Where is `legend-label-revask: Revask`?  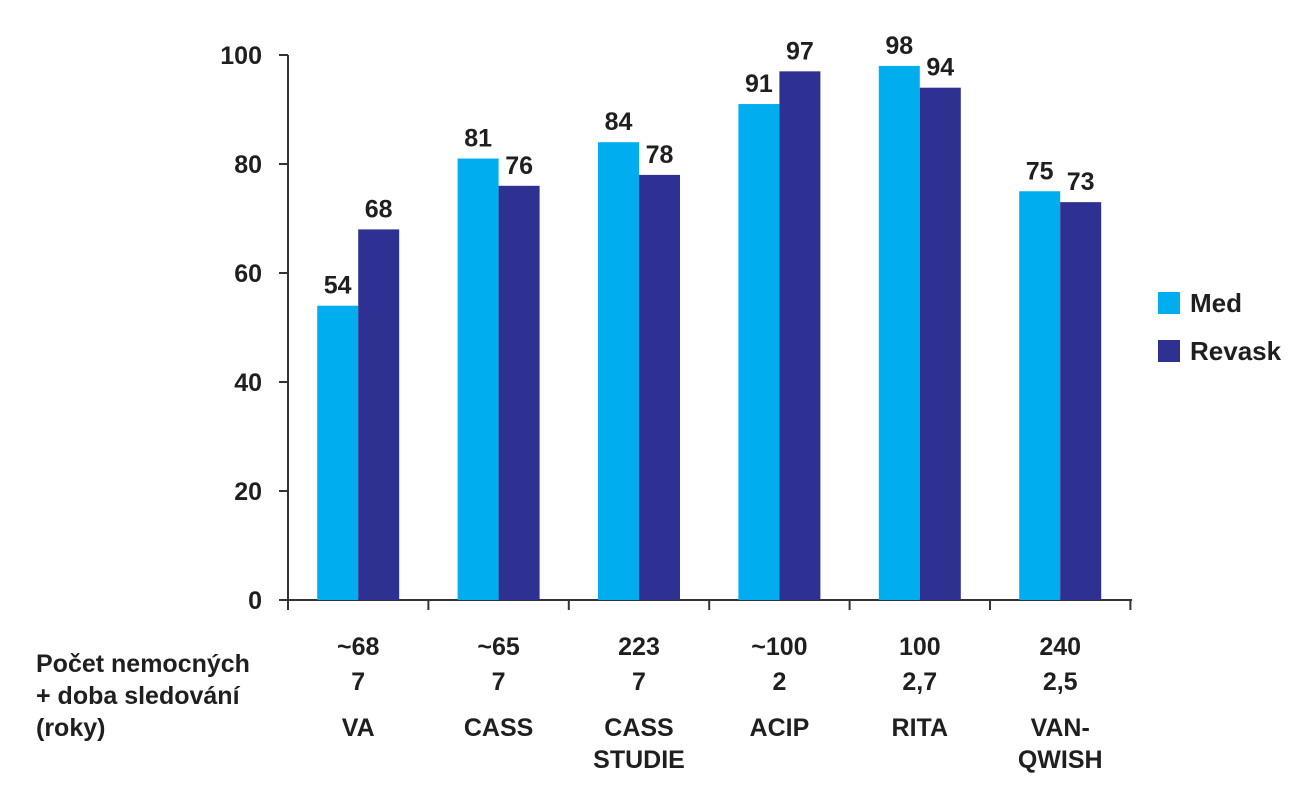 legend-label-revask: Revask is located at coordinates (1236, 351).